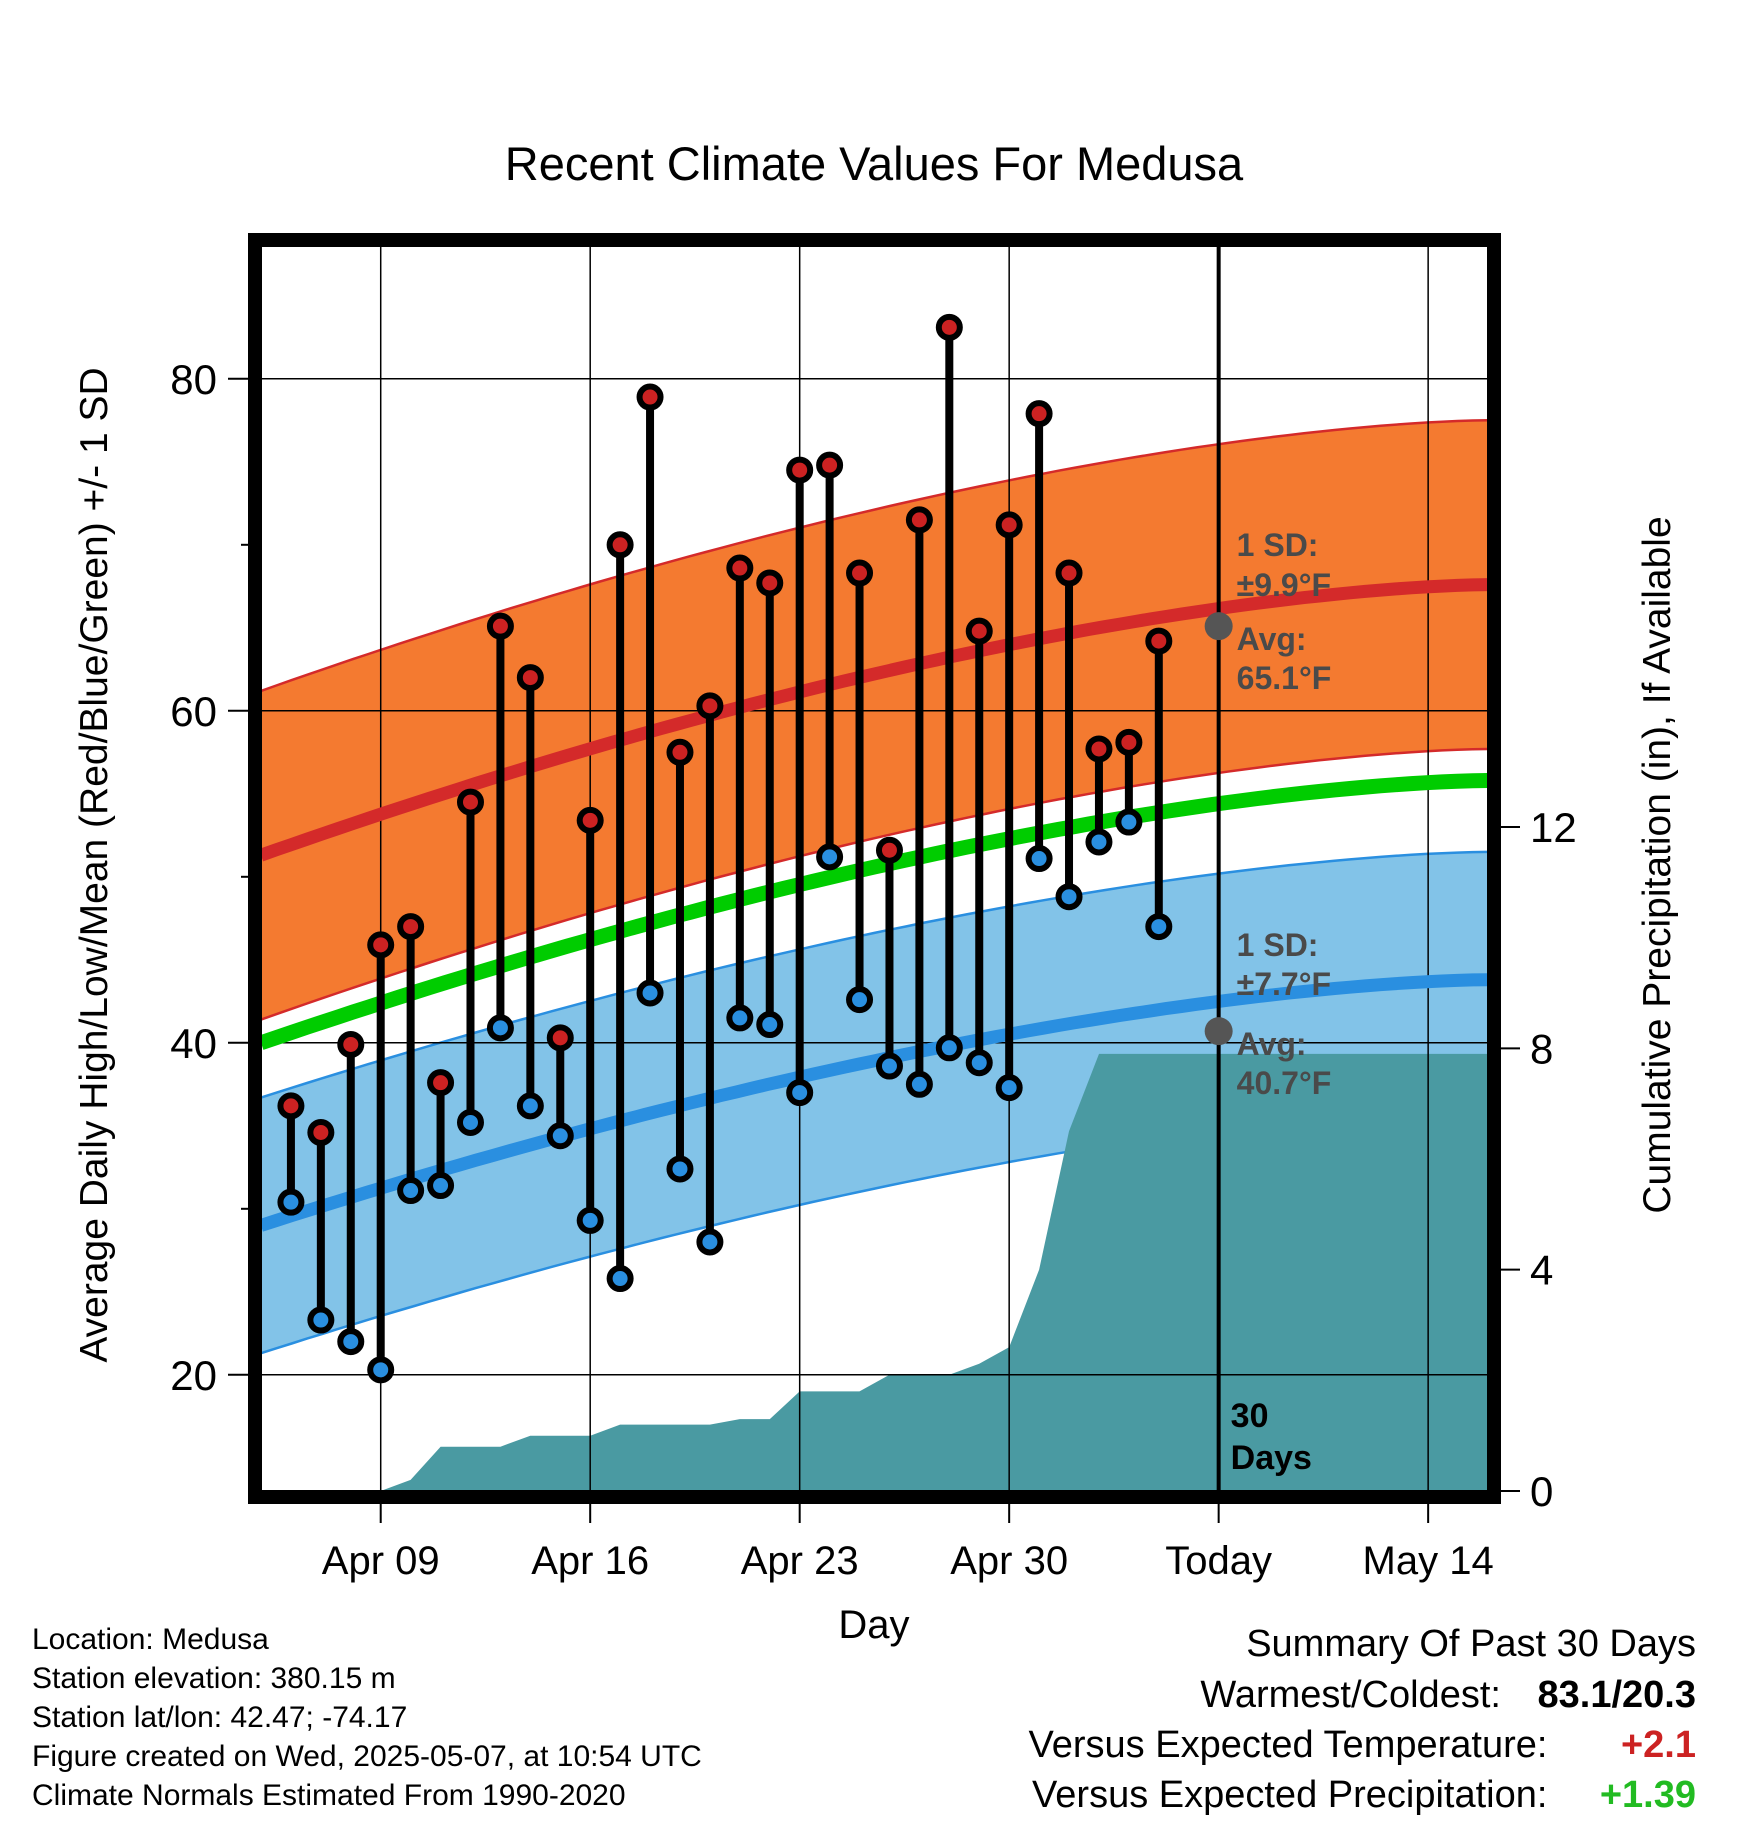 This screenshot has width=1748, height=1833. Describe the element at coordinates (1009, 1561) in the screenshot. I see `x-tick-label-3: Apr 30` at that location.